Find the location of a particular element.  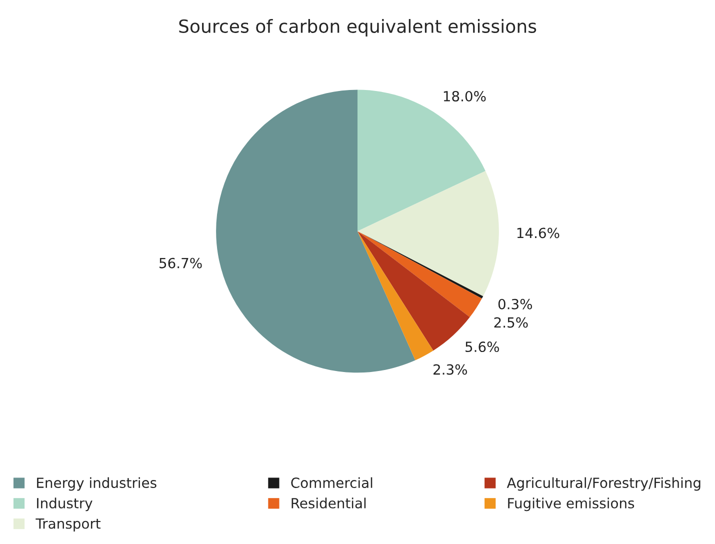

data-label: 2.3% is located at coordinates (451, 369).